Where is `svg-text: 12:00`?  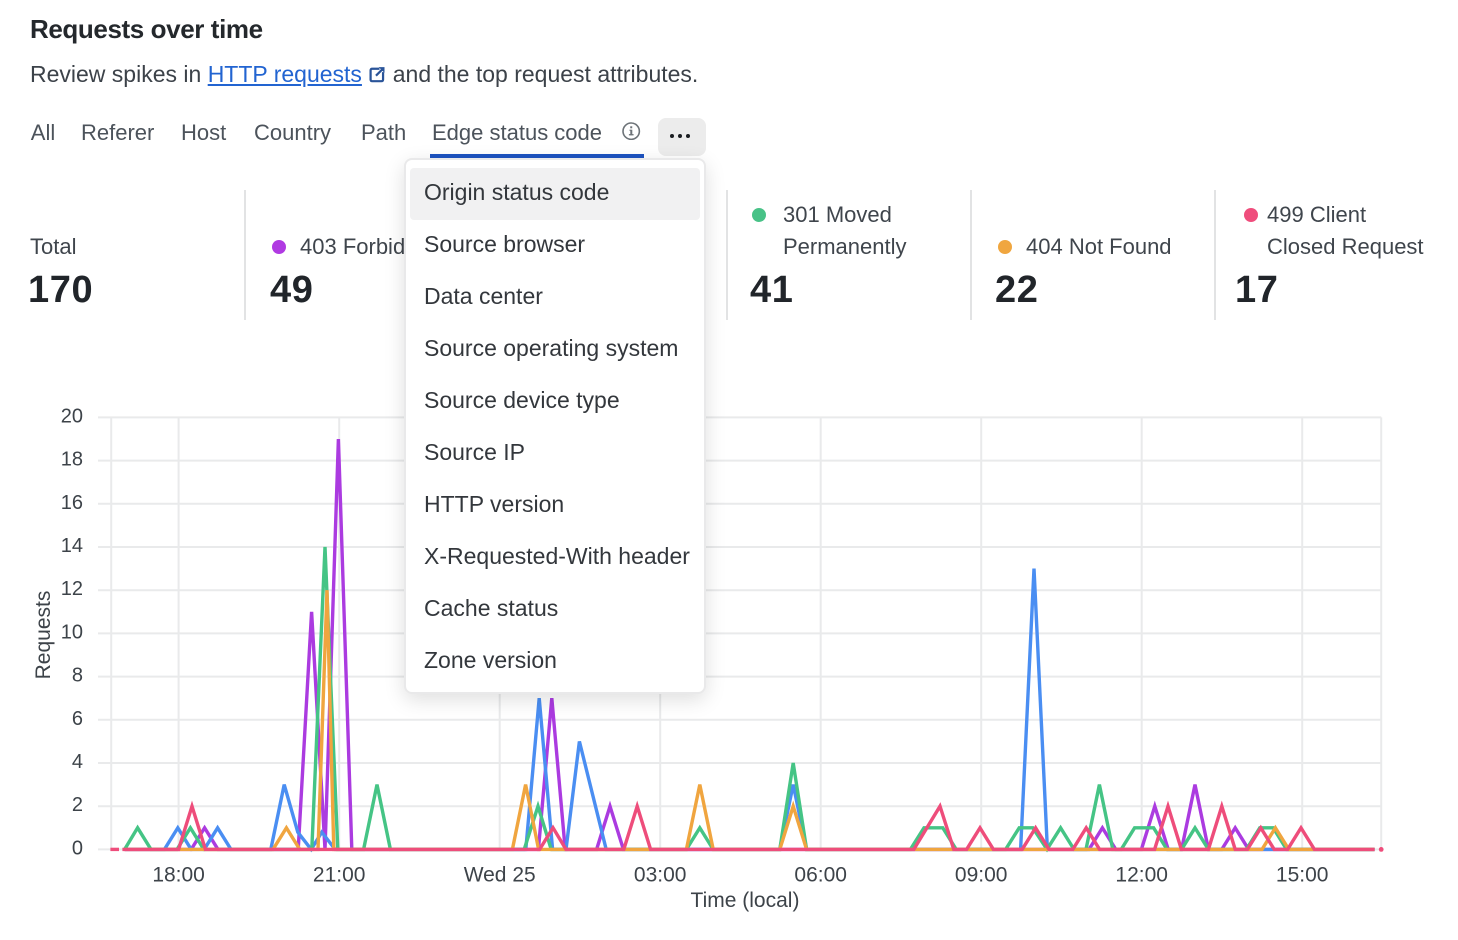 svg-text: 12:00 is located at coordinates (1141, 874).